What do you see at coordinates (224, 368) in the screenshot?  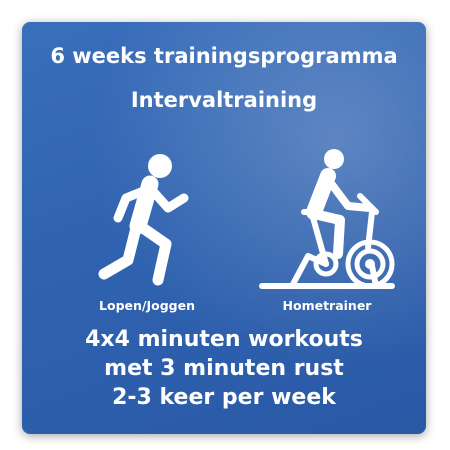 I see `rest-description: met 3 minuten rust` at bounding box center [224, 368].